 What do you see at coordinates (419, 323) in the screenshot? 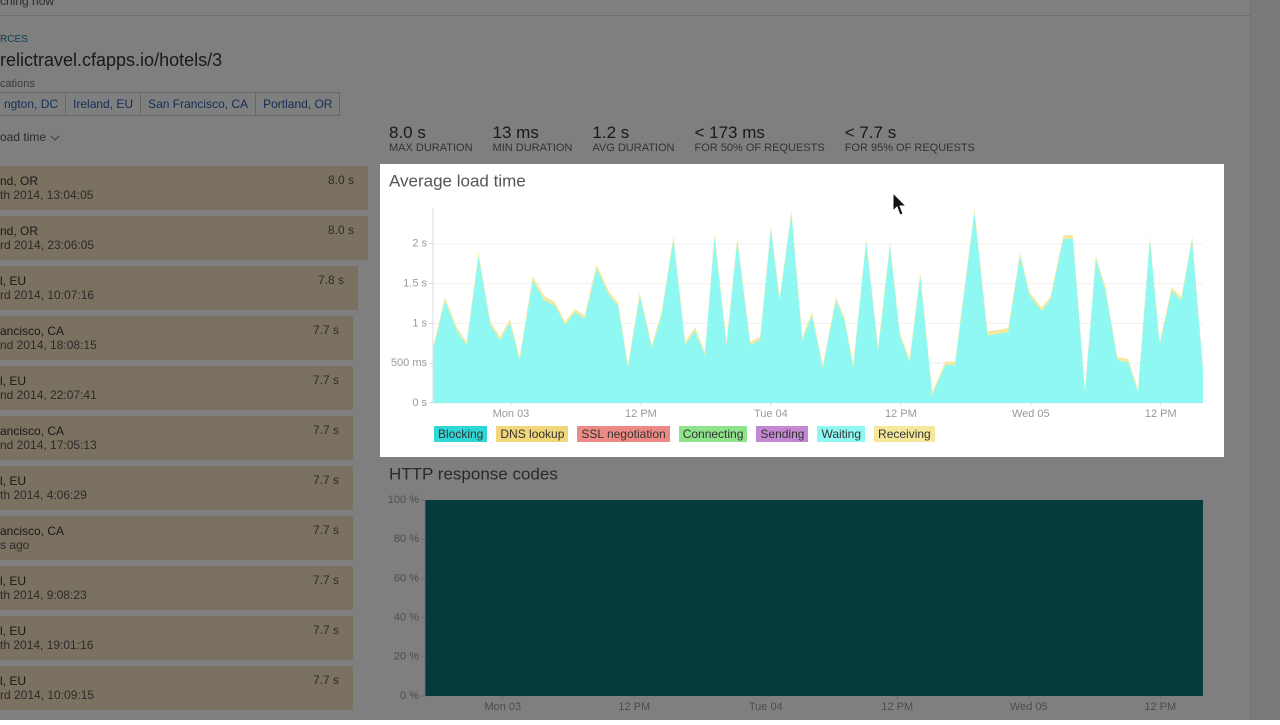
I see `y-tick-label: 1 s` at bounding box center [419, 323].